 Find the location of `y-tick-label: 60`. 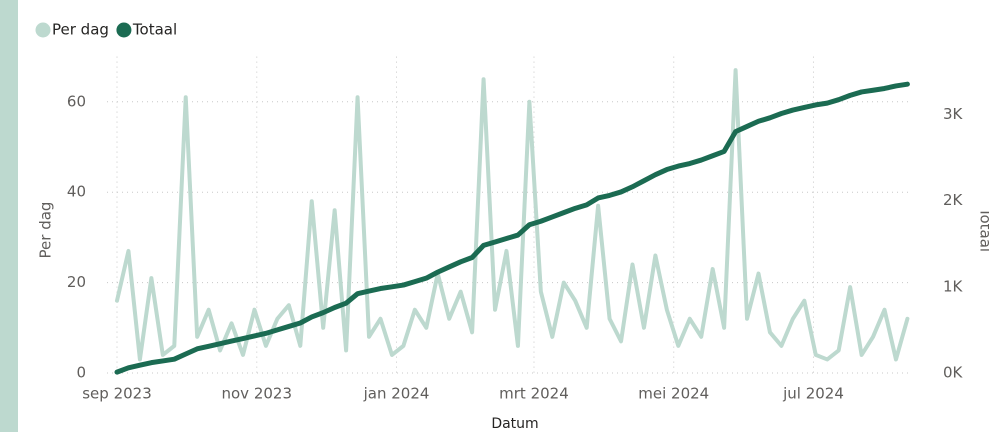

y-tick-label: 60 is located at coordinates (76, 101).